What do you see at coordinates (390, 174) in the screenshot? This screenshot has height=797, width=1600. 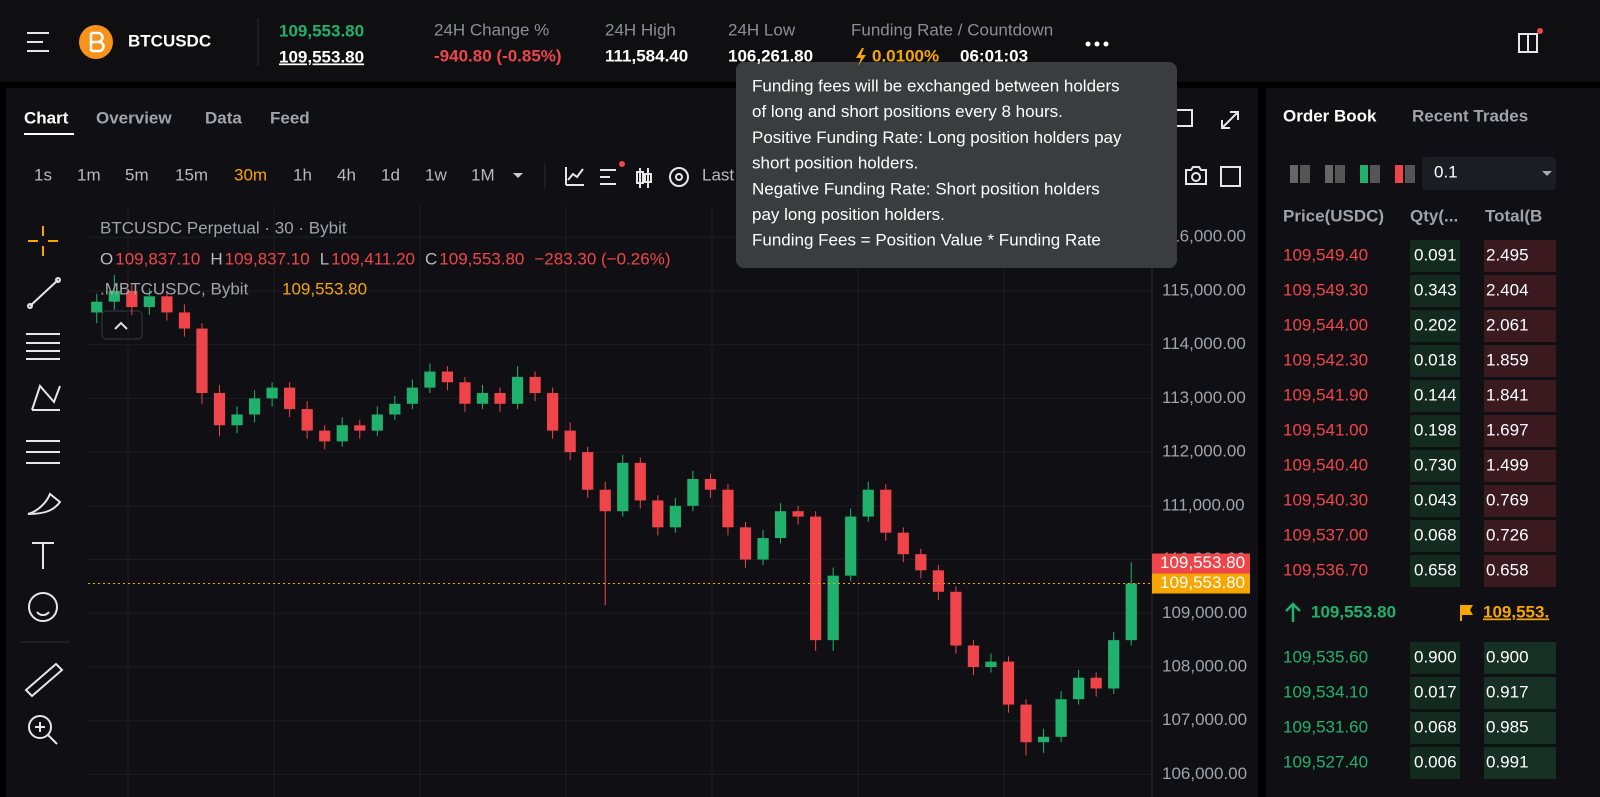 I see `interval: 1d` at bounding box center [390, 174].